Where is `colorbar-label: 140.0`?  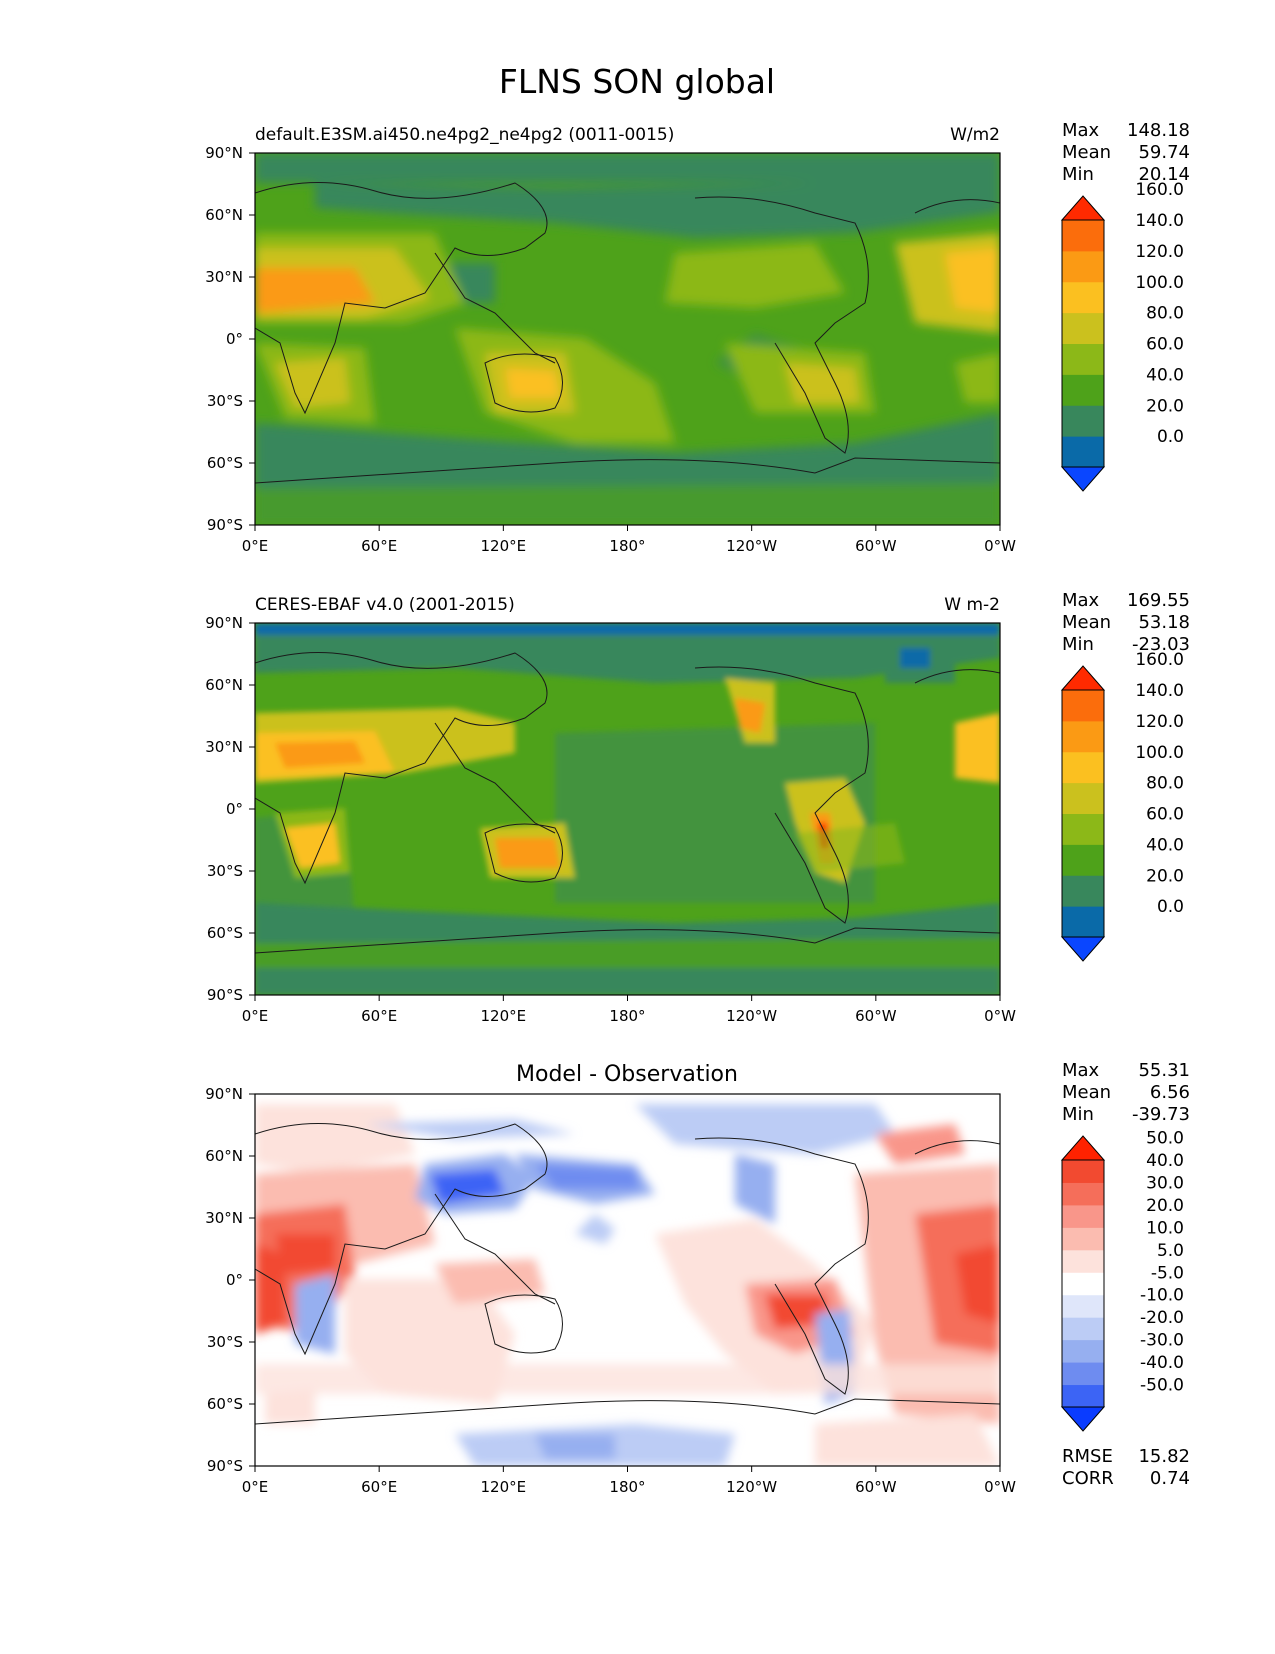
colorbar-label: 140.0 is located at coordinates (1159, 691).